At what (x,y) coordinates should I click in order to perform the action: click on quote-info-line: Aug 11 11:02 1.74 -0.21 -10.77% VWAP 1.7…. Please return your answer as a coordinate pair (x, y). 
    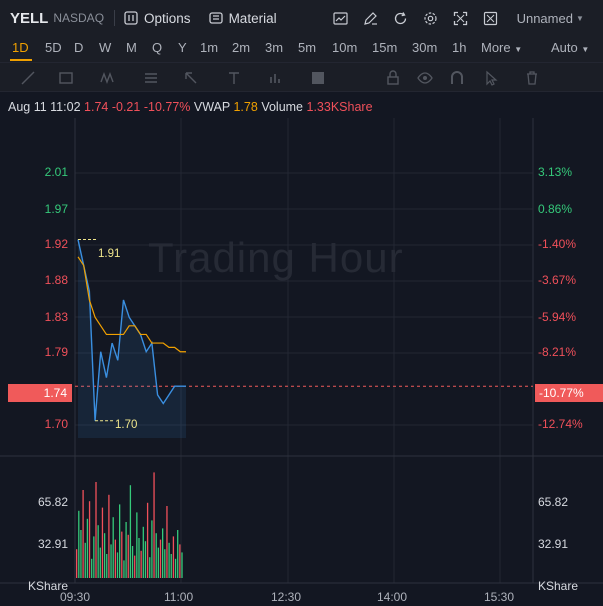
    Looking at the image, I should click on (190, 107).